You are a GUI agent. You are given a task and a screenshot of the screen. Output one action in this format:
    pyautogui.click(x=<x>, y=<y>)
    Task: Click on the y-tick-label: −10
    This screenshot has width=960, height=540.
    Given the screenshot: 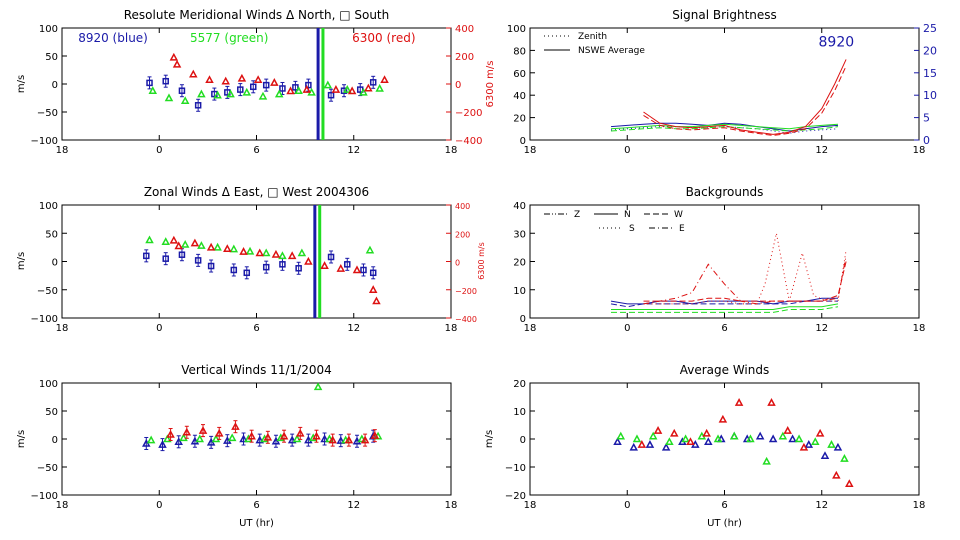 What is the action you would take?
    pyautogui.click(x=515, y=468)
    